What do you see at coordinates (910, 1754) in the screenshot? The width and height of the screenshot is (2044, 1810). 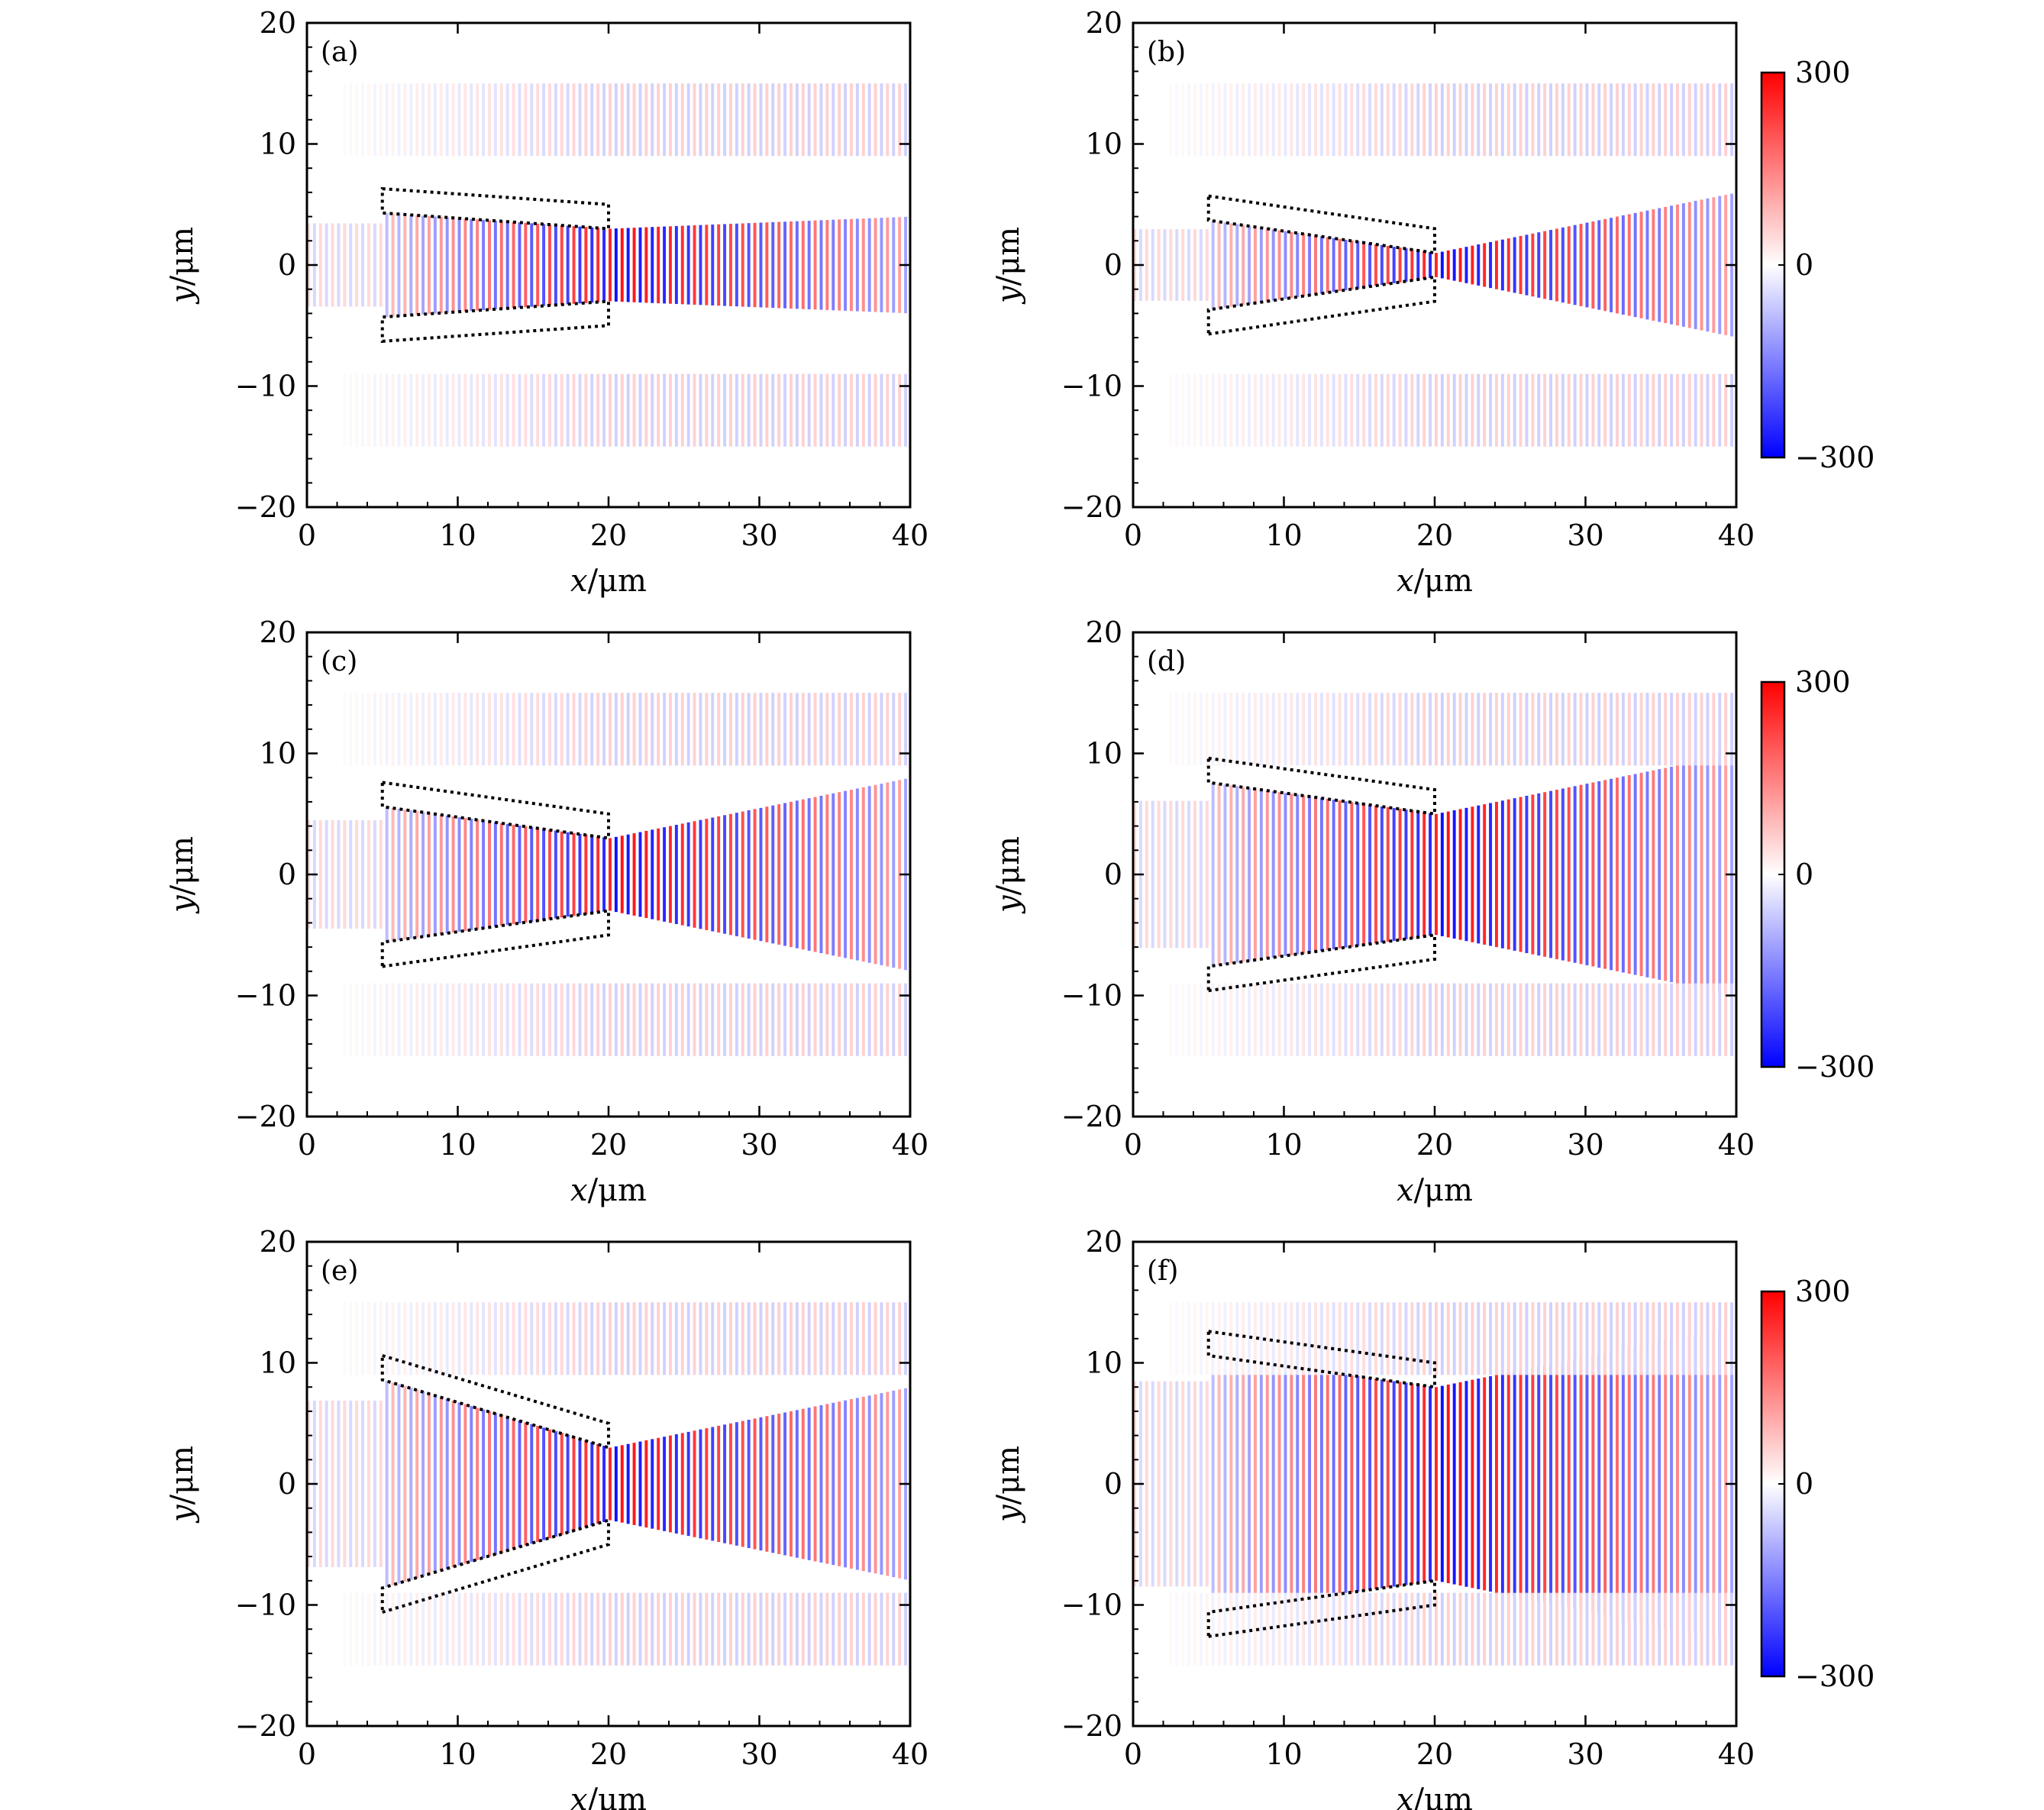 I see `x-tick-label: 40` at bounding box center [910, 1754].